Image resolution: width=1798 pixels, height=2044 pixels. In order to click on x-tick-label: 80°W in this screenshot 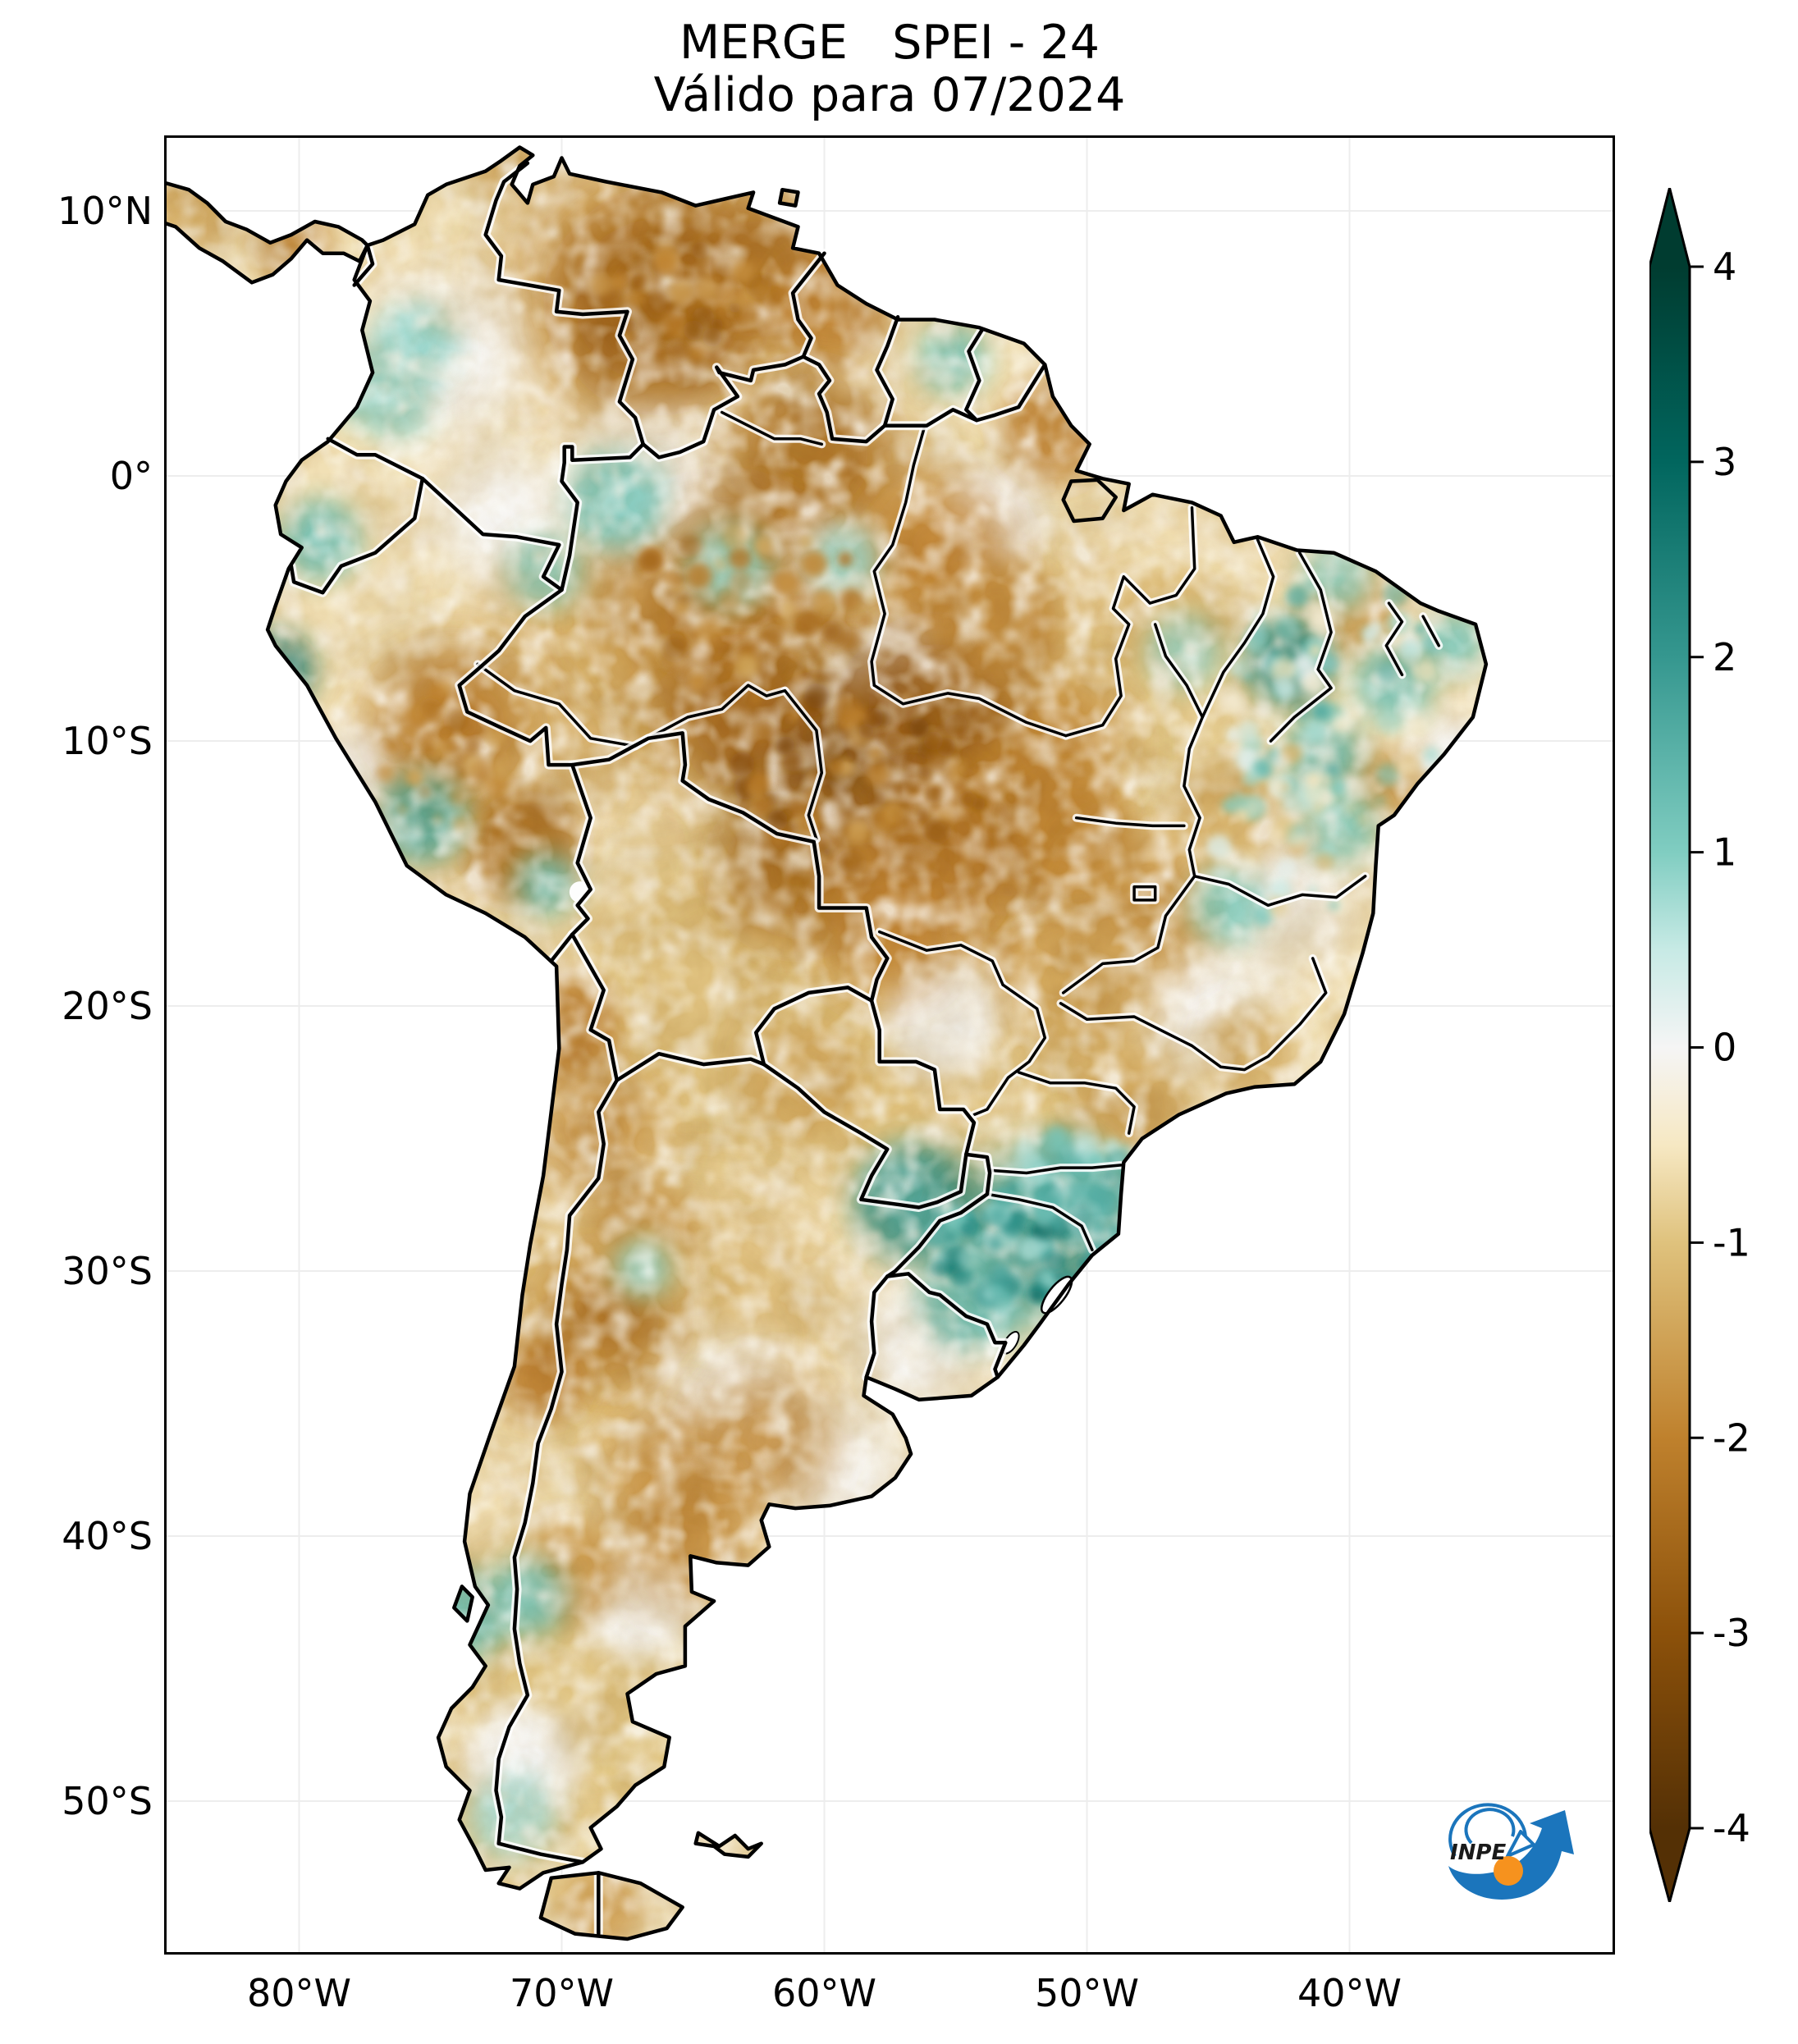, I will do `click(298, 1993)`.